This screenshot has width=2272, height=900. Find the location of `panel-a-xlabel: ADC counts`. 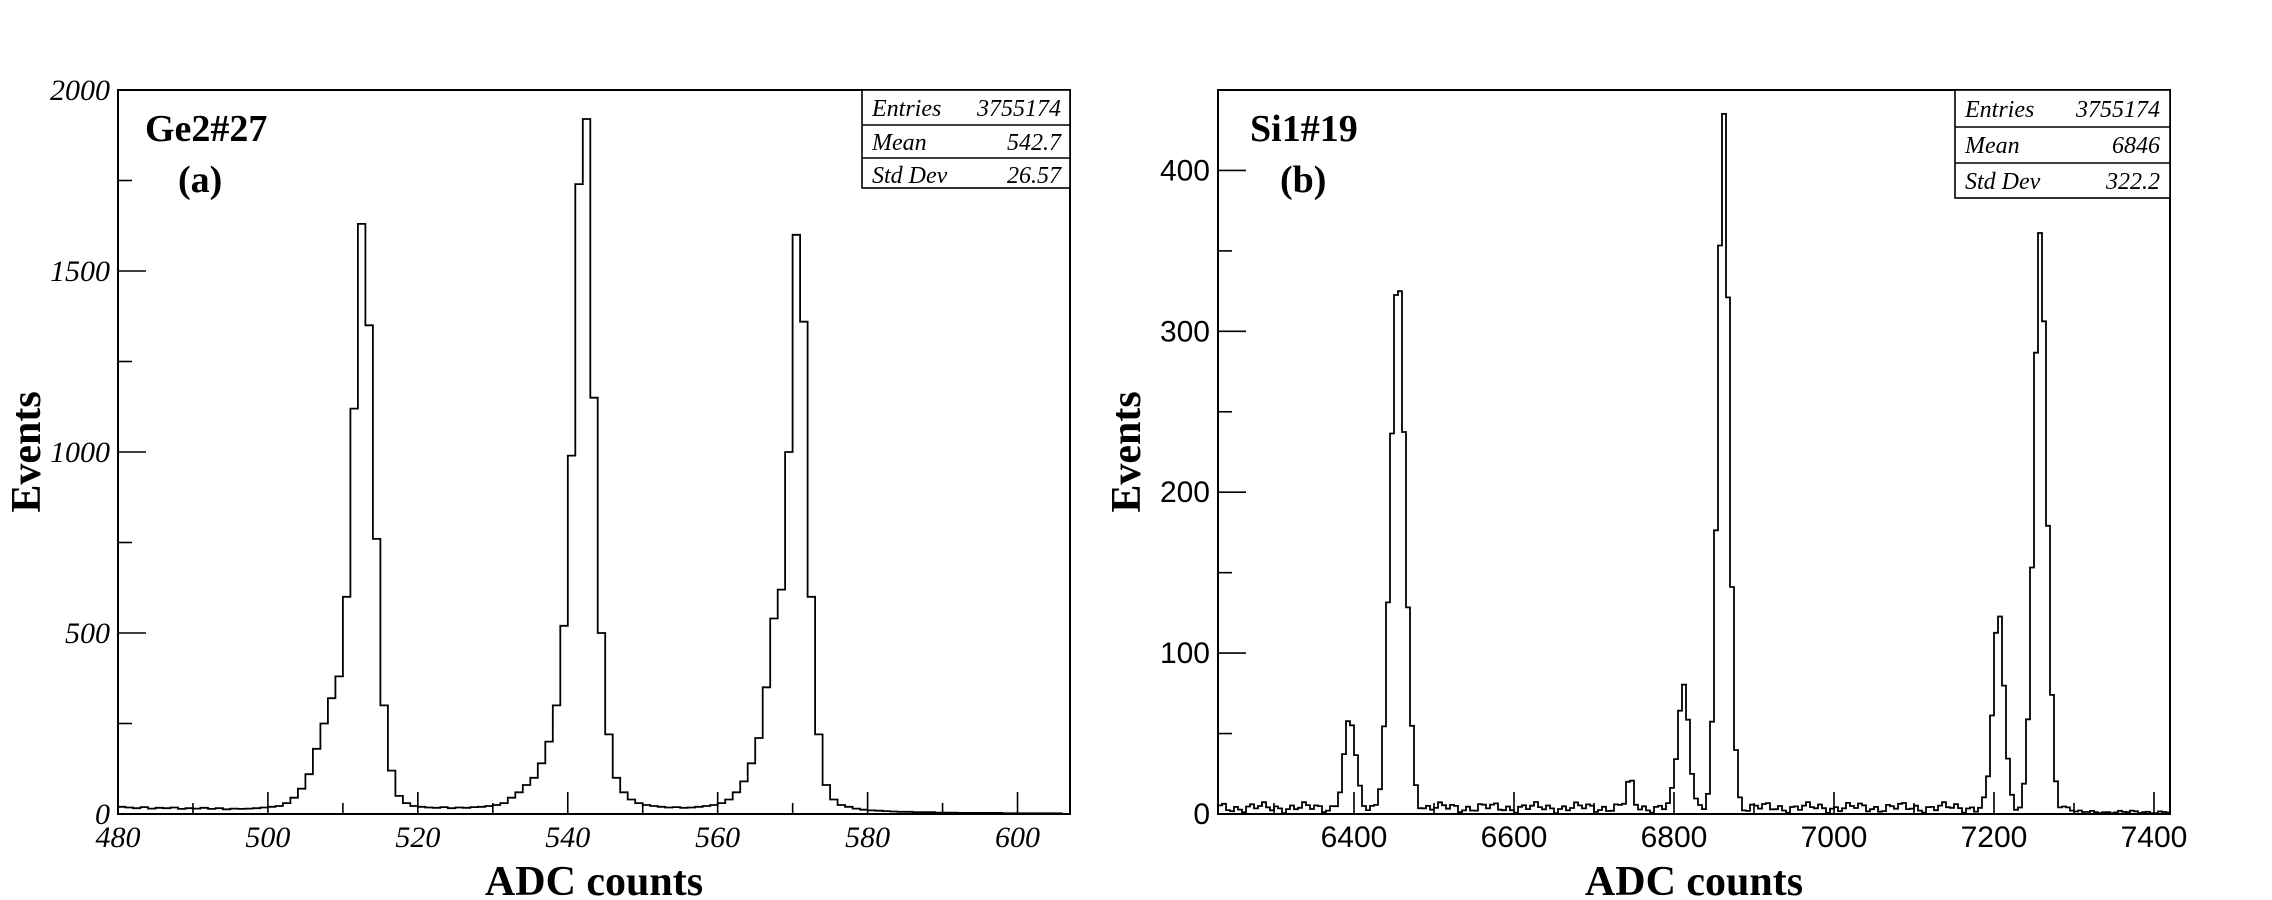

panel-a-xlabel: ADC counts is located at coordinates (594, 879).